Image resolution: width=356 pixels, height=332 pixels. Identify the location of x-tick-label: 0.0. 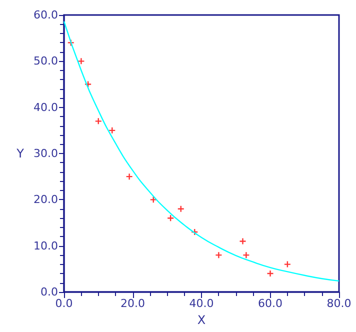
(64, 303).